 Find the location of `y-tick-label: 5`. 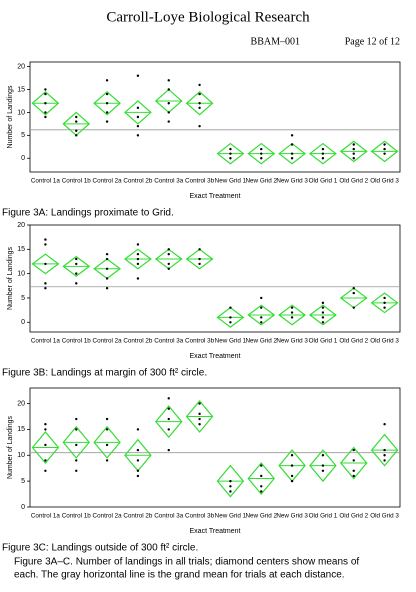

y-tick-label: 5 is located at coordinates (23, 298).